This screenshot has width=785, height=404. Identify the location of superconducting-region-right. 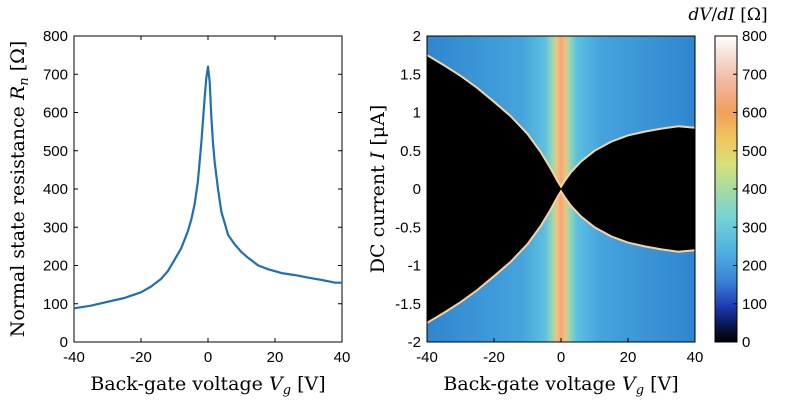
(628, 189).